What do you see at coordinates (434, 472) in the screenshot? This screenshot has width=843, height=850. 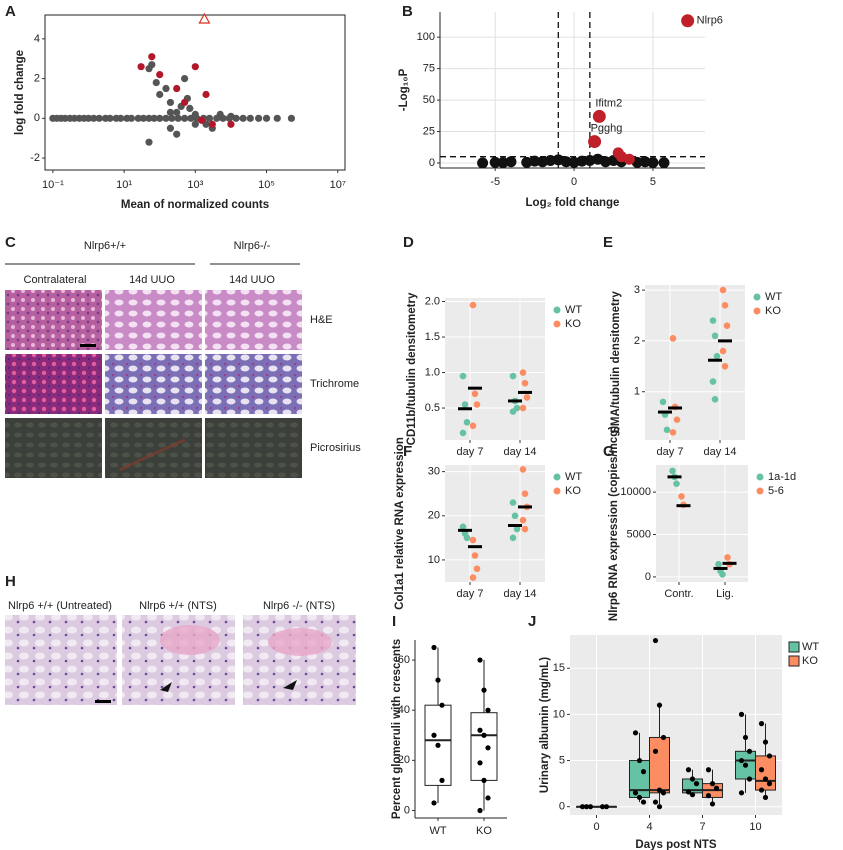 I see `y-tick-label: 30` at bounding box center [434, 472].